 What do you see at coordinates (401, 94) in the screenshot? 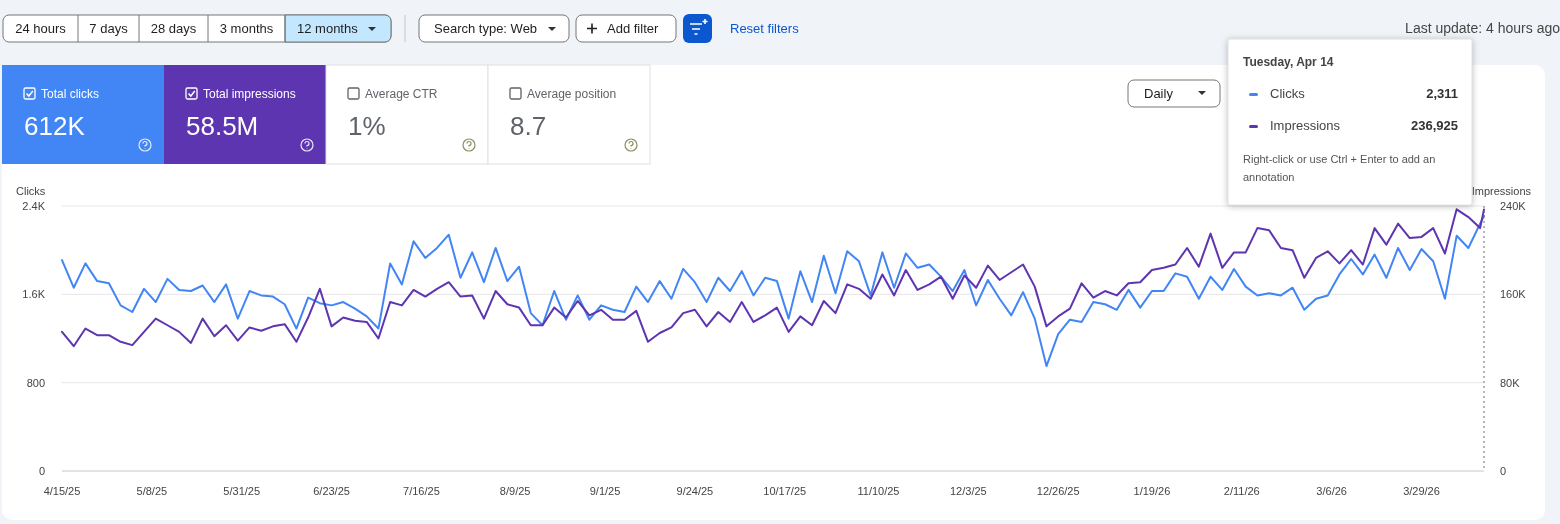
I see `text: Average CTR` at bounding box center [401, 94].